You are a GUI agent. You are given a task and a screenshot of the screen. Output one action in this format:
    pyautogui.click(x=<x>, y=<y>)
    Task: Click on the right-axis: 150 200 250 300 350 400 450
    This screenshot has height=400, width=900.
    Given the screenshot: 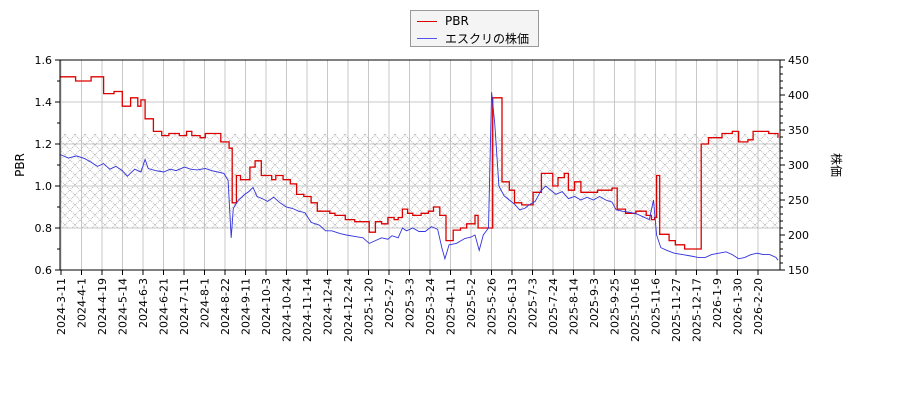 What is the action you would take?
    pyautogui.click(x=794, y=165)
    